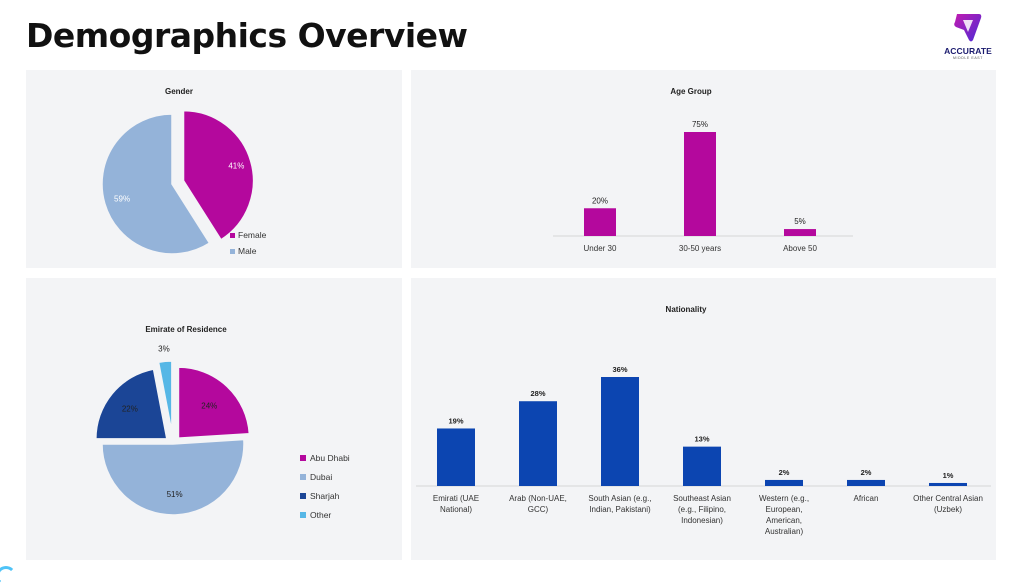 This screenshot has width=1024, height=586. What do you see at coordinates (866, 498) in the screenshot?
I see `nationality-tick-label-5: African` at bounding box center [866, 498].